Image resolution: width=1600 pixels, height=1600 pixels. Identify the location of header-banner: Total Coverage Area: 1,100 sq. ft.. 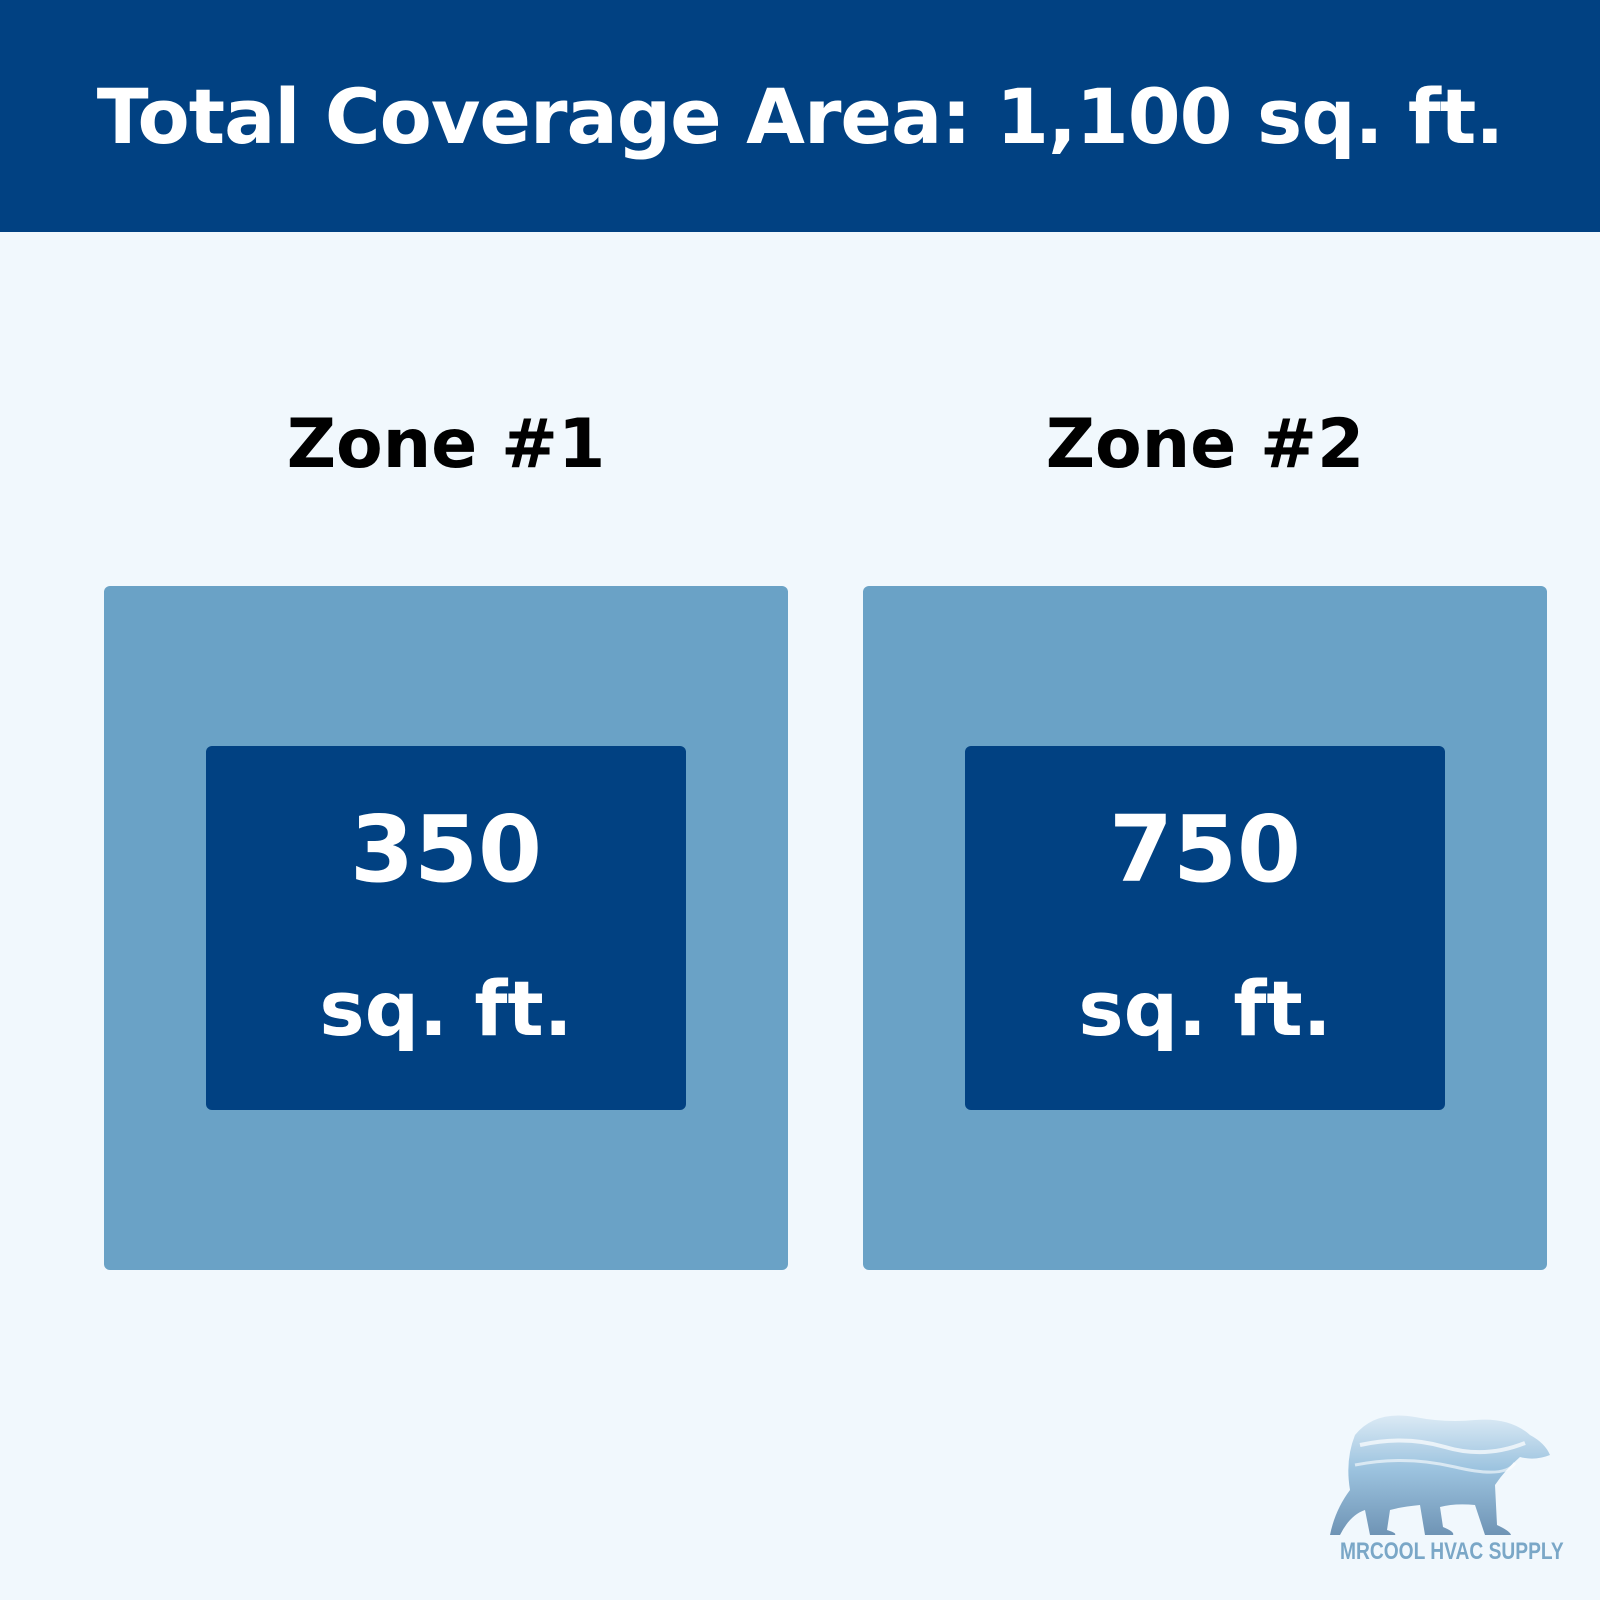
(800, 116).